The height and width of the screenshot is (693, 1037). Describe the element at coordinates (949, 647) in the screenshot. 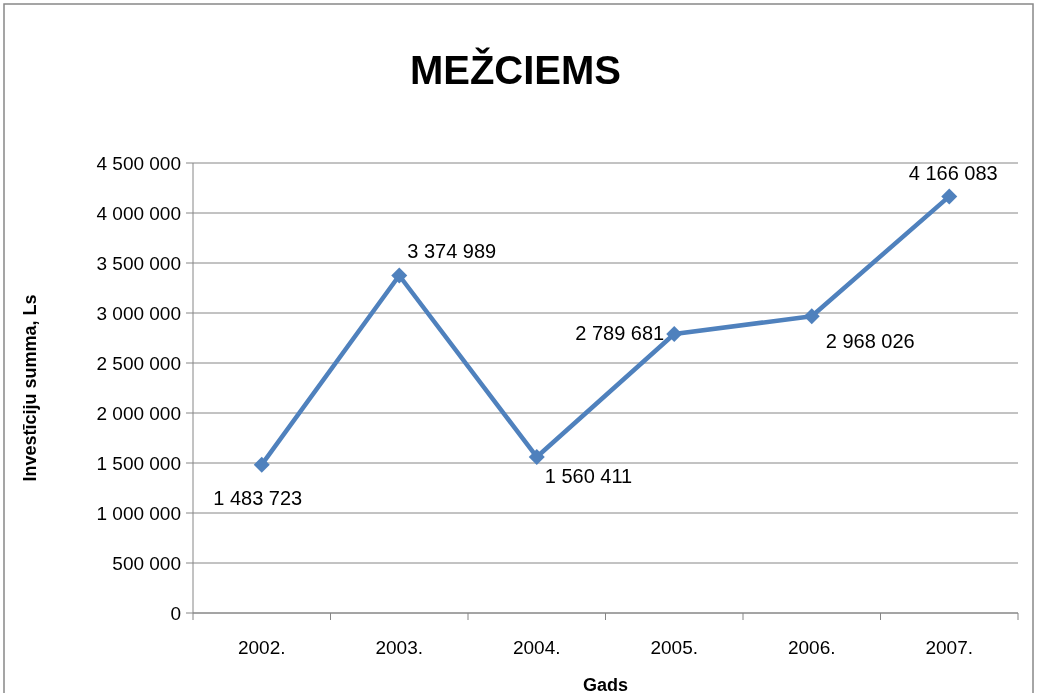

I see `x-tick-label: 2007.` at that location.